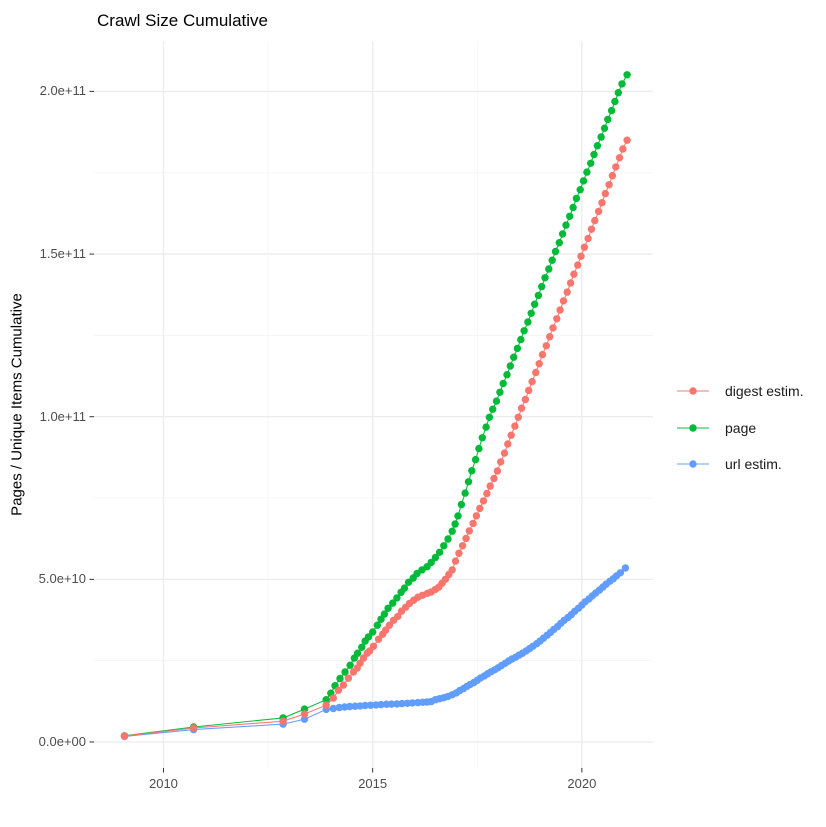  What do you see at coordinates (582, 783) in the screenshot?
I see `x-tick-label: 2020` at bounding box center [582, 783].